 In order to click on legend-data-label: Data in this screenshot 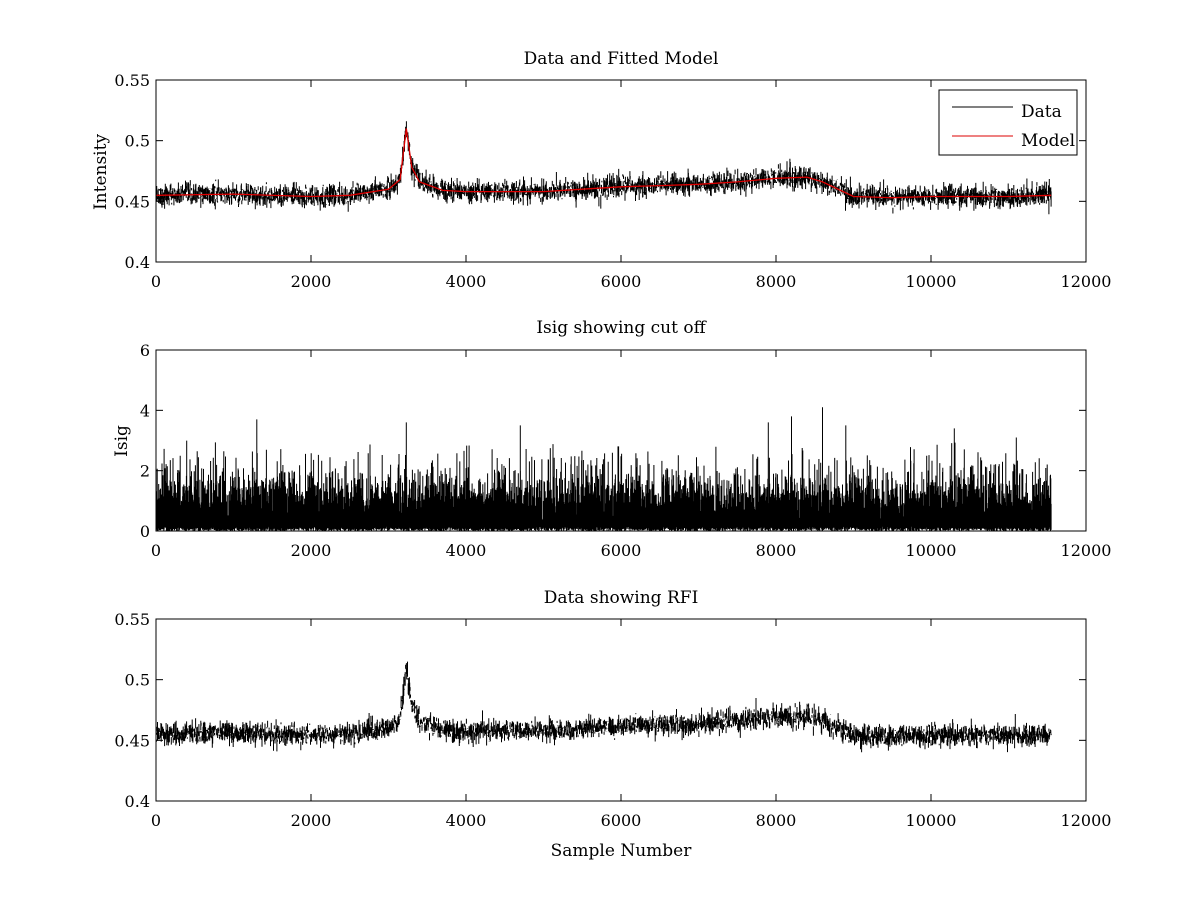, I will do `click(1041, 112)`.